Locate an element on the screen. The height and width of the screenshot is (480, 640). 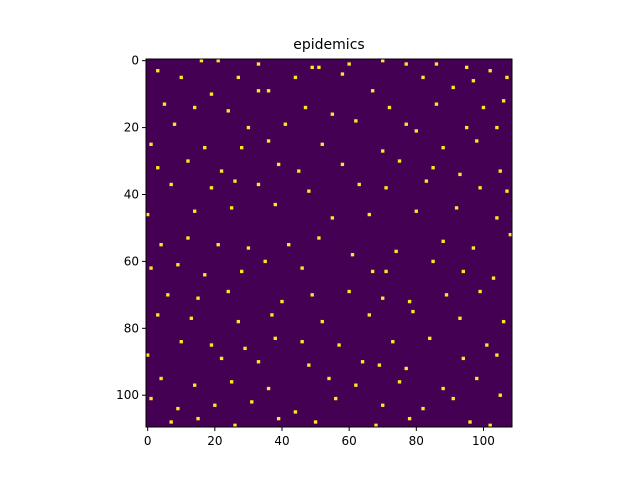
x-tick-label: 60 is located at coordinates (349, 441).